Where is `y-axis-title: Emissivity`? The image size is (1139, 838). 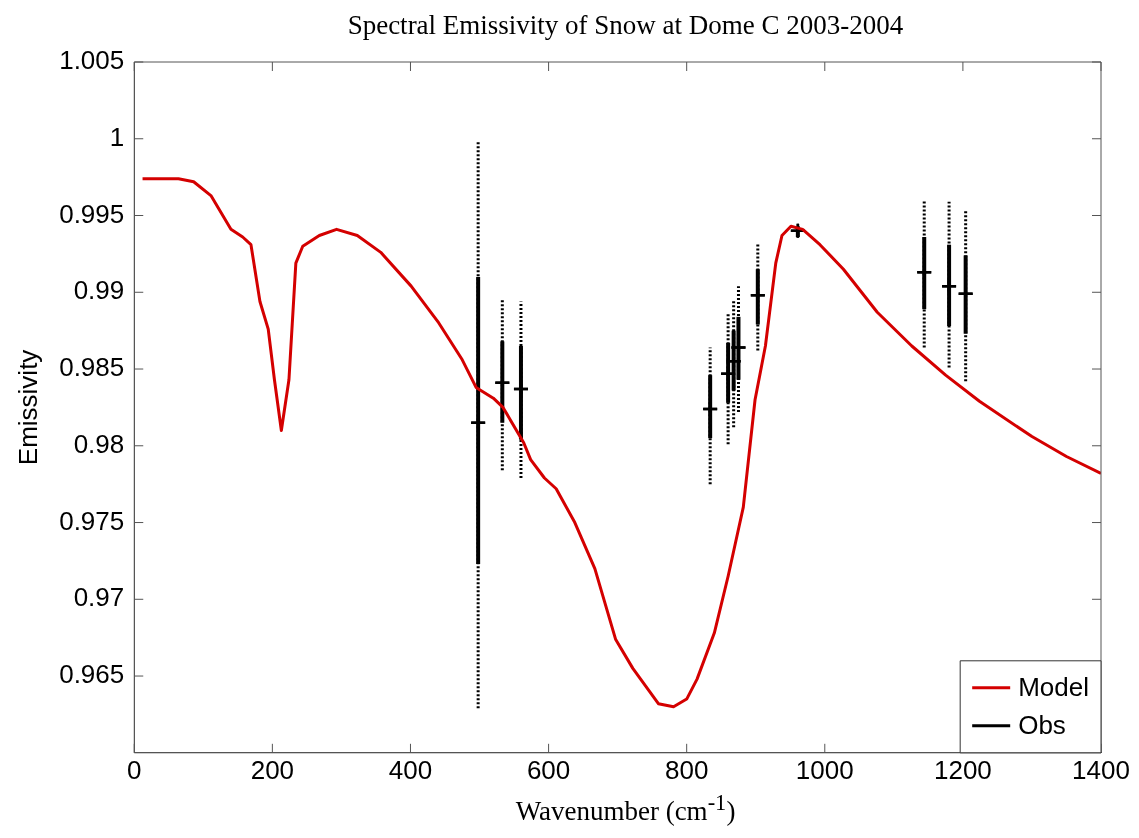 y-axis-title: Emissivity is located at coordinates (27, 407).